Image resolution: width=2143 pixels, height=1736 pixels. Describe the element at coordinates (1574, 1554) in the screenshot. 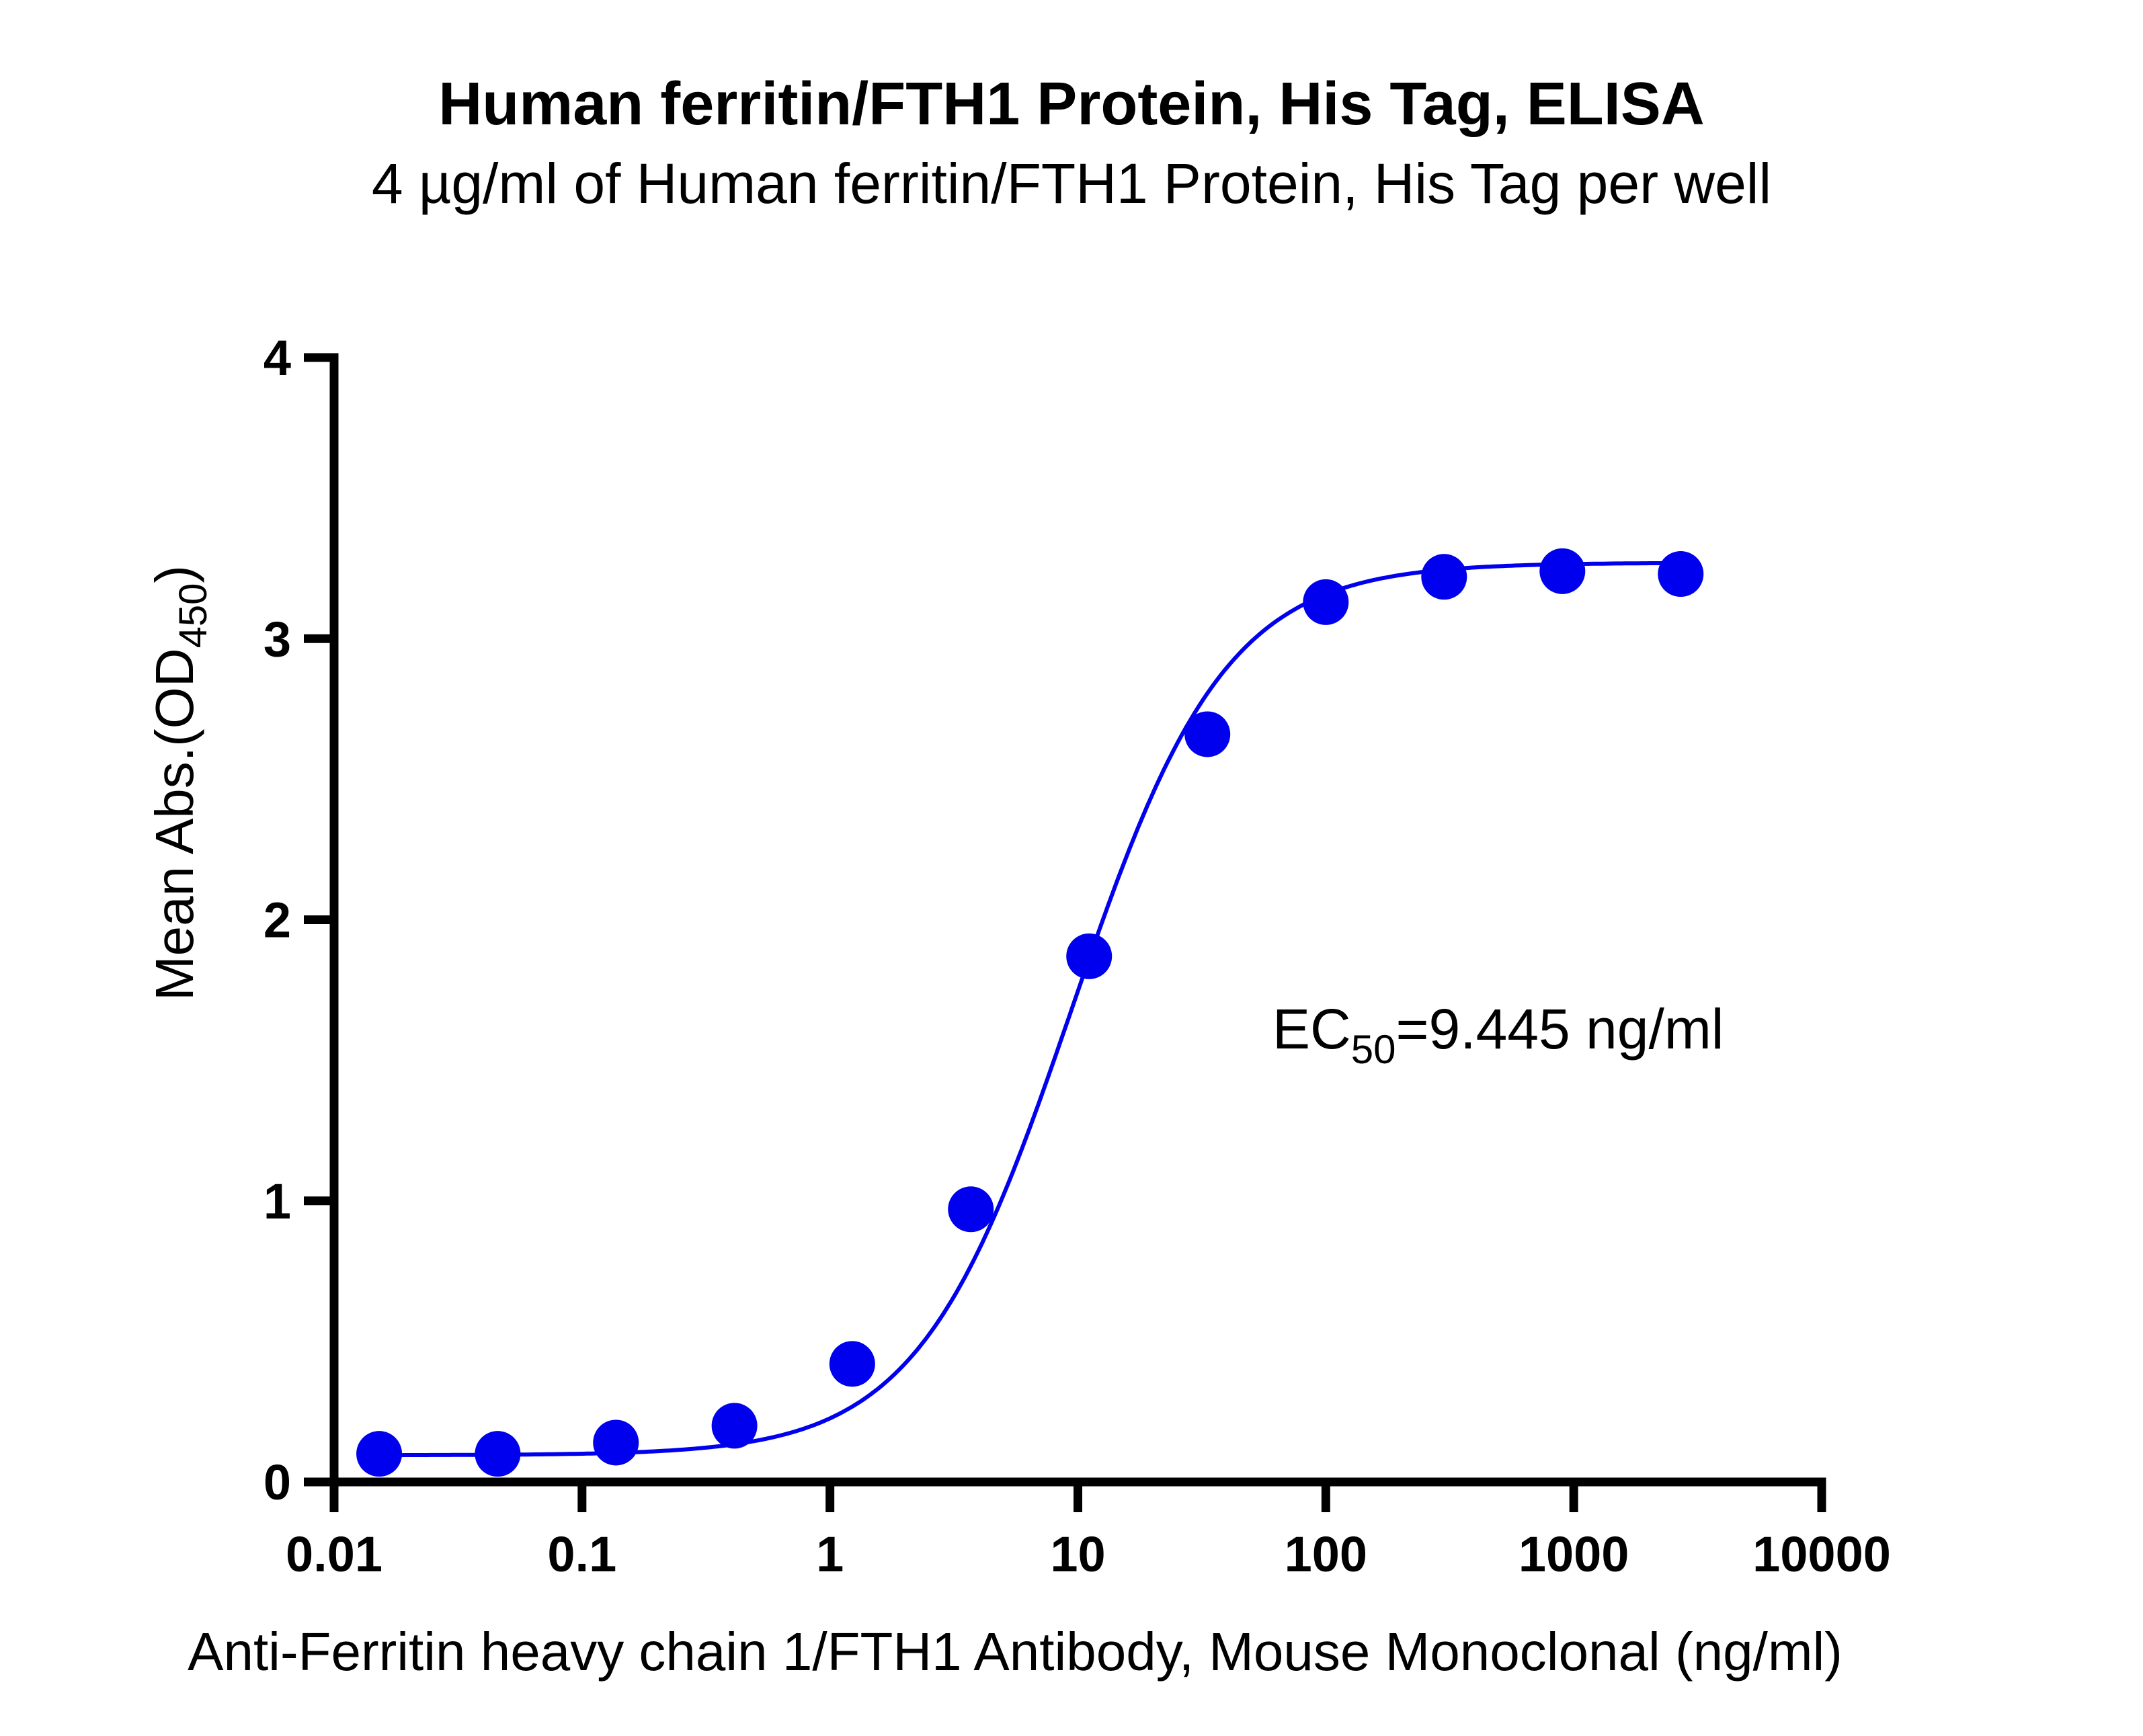

I see `x-tick-label: 1000` at that location.